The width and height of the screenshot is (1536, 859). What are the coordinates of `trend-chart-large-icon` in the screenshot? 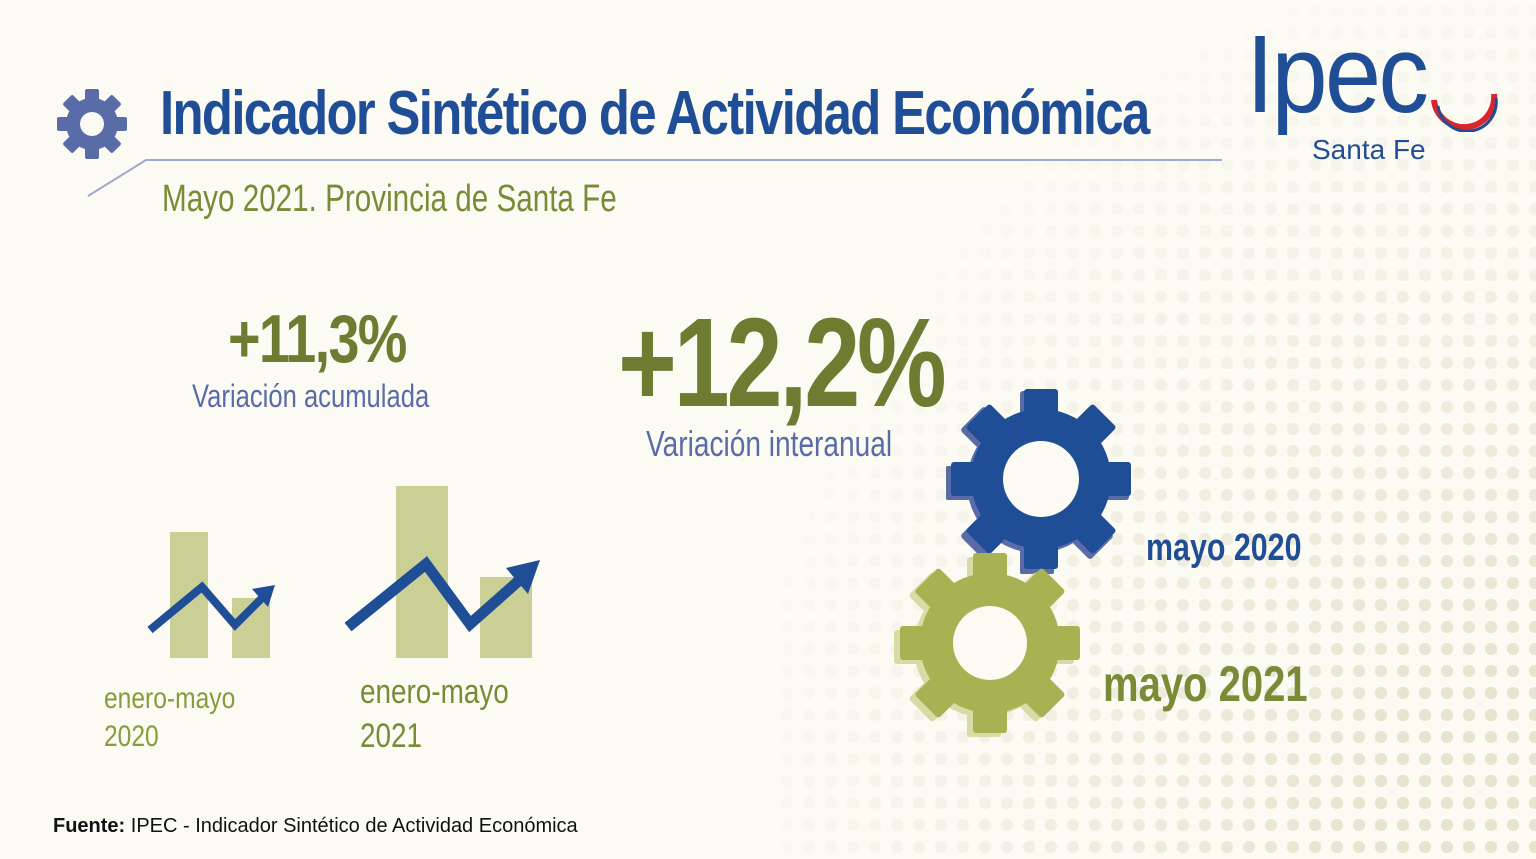 It's located at (442, 572).